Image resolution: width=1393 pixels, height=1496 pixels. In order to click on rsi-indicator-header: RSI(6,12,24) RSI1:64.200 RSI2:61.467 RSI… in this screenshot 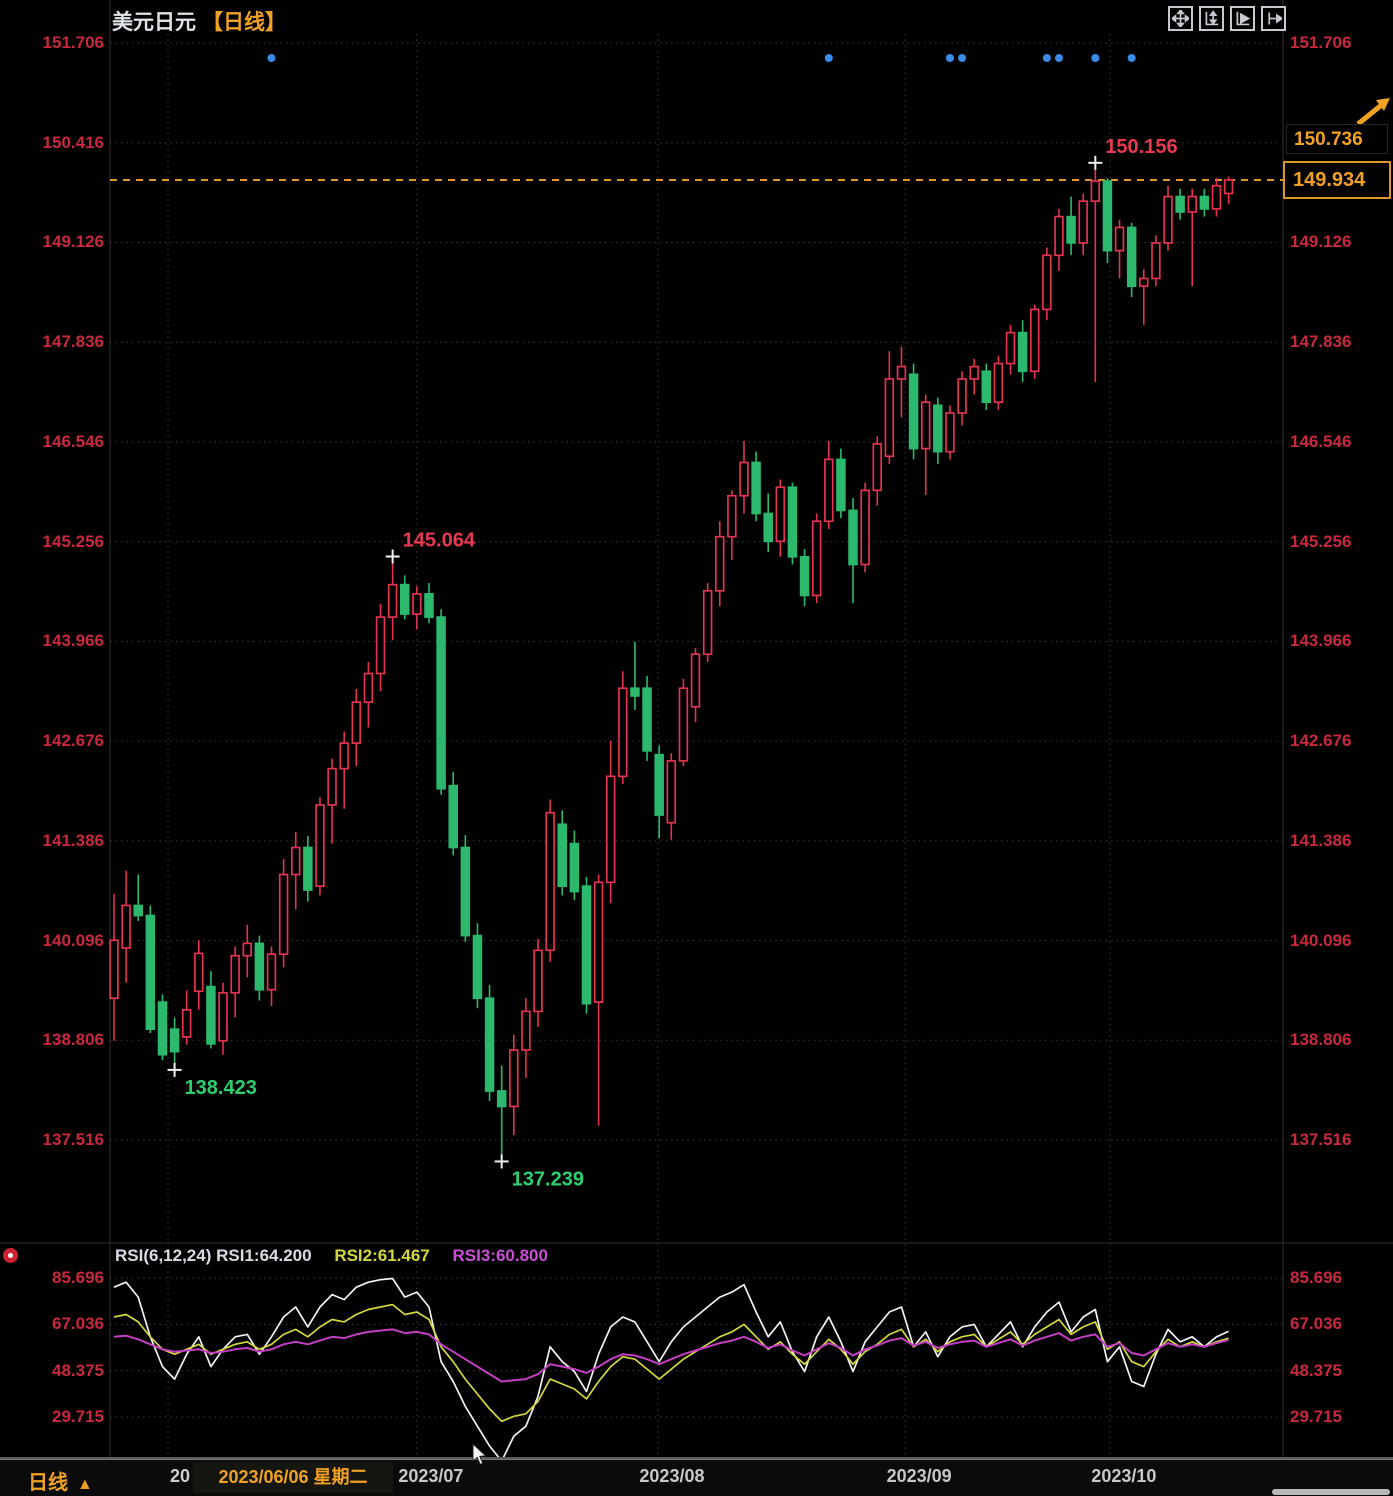, I will do `click(331, 1256)`.